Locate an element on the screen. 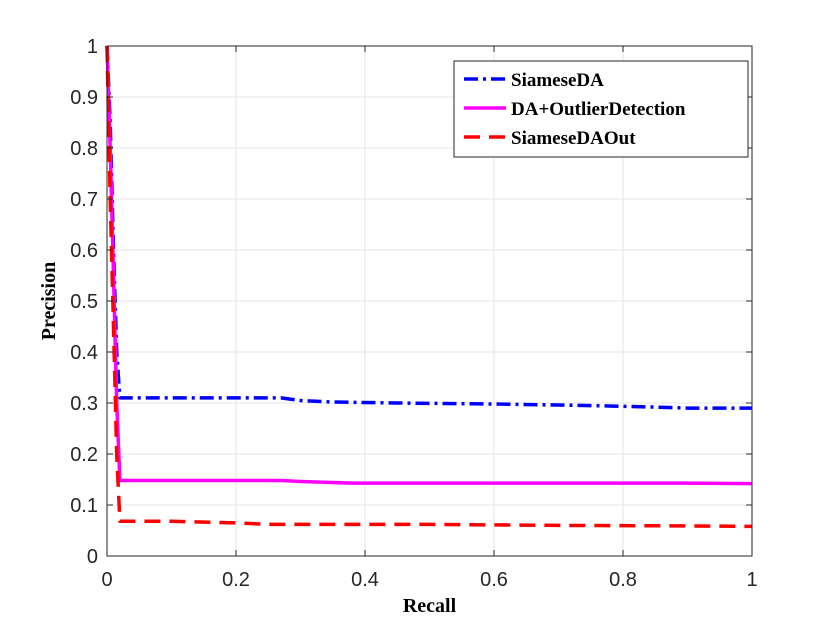  legend-label-1: SiameseDA is located at coordinates (557, 80).